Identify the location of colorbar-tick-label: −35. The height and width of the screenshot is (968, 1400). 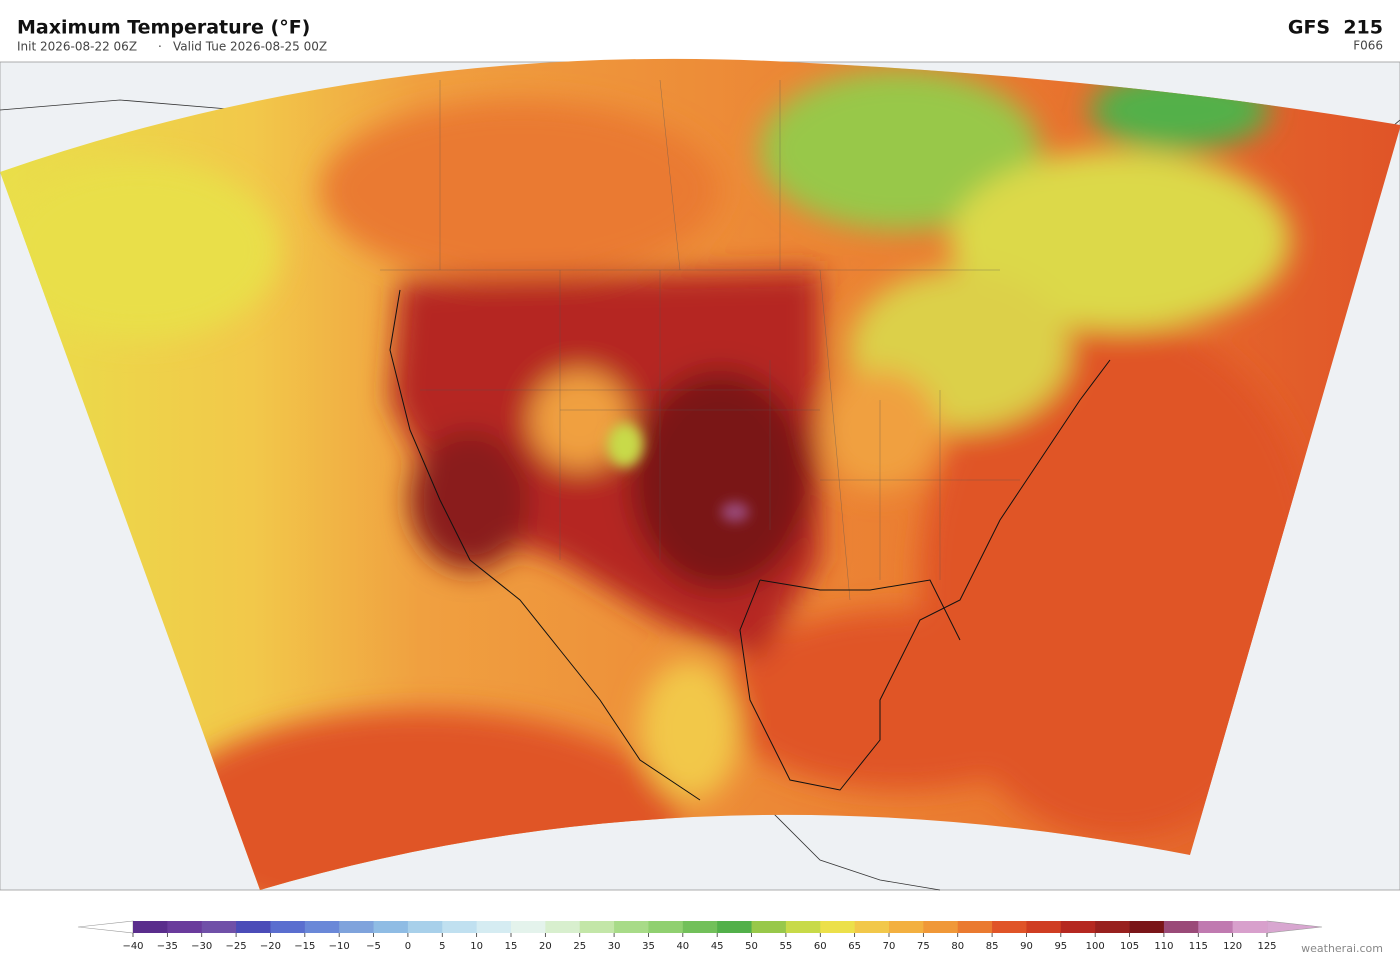
(167, 946).